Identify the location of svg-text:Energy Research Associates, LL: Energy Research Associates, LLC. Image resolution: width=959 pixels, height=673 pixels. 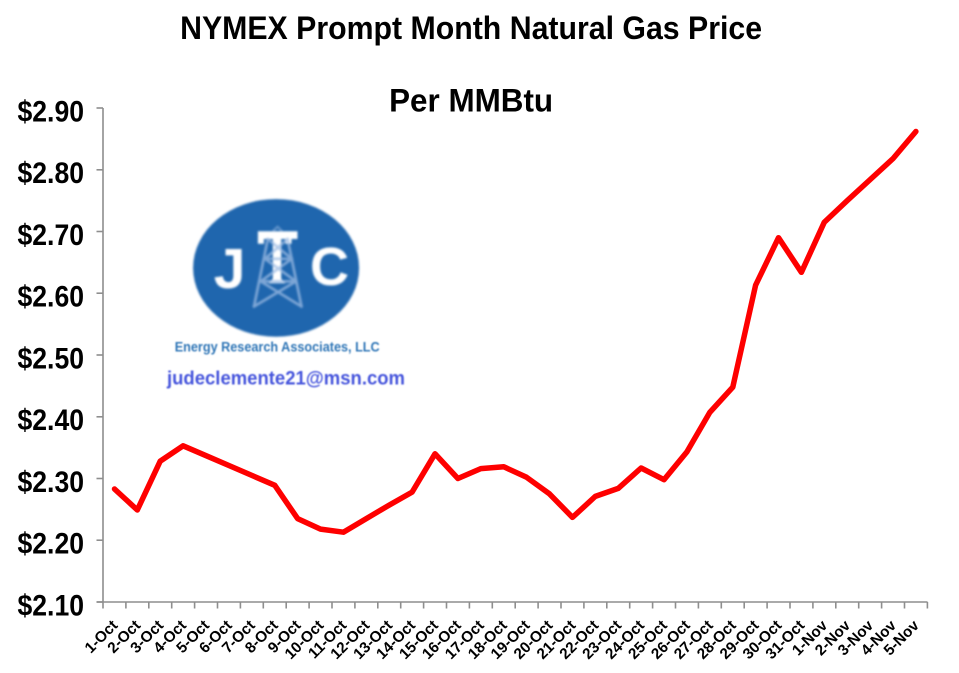
(277, 347).